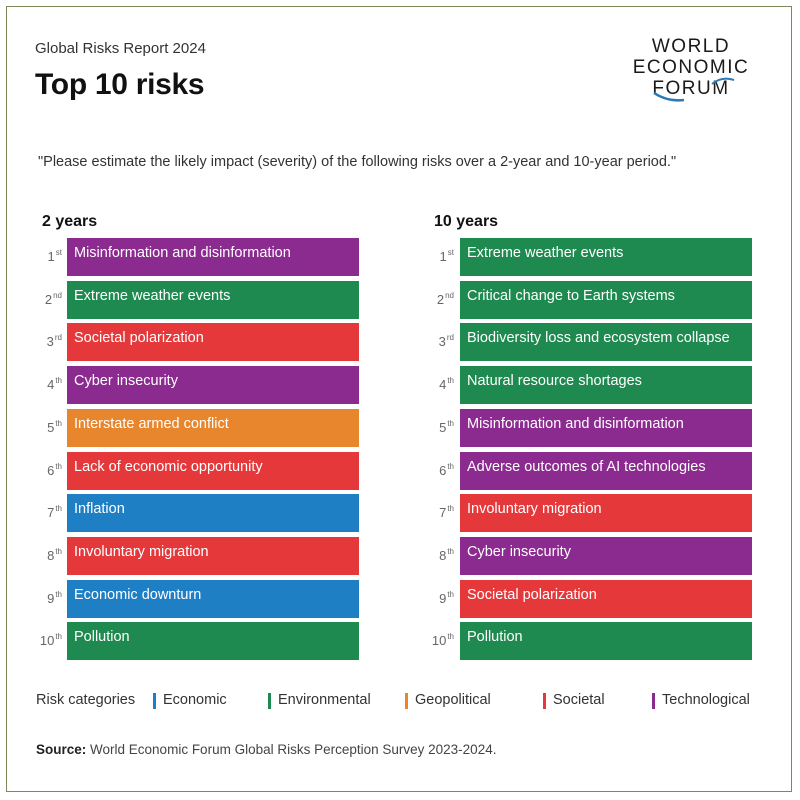 This screenshot has width=800, height=800. I want to click on wef-logo: WORLD ECONOMIC FORUM, so click(691, 76).